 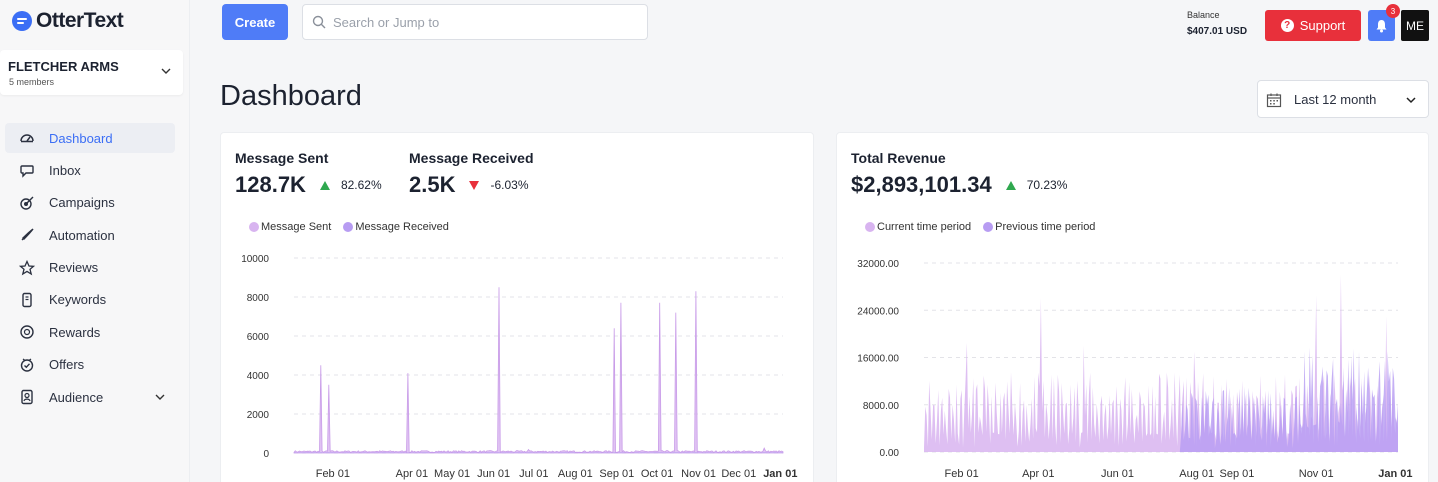 What do you see at coordinates (452, 474) in the screenshot?
I see `x-tick-label: May 01` at bounding box center [452, 474].